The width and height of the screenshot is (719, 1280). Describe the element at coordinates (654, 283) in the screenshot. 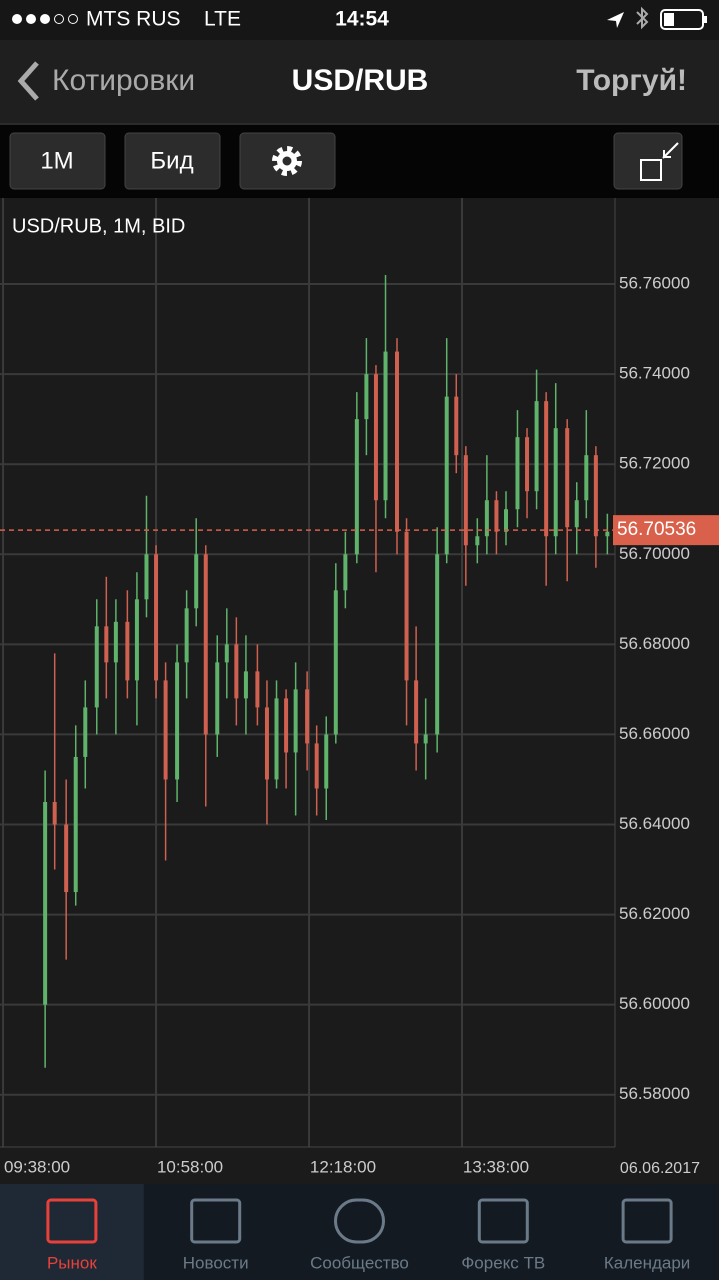

I see `y-tick-label: 56.76000` at that location.